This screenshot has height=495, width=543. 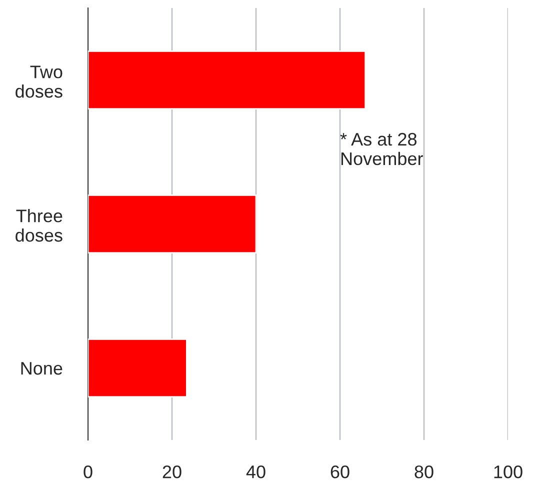 I want to click on y-tick-label: Two doses, so click(x=39, y=82).